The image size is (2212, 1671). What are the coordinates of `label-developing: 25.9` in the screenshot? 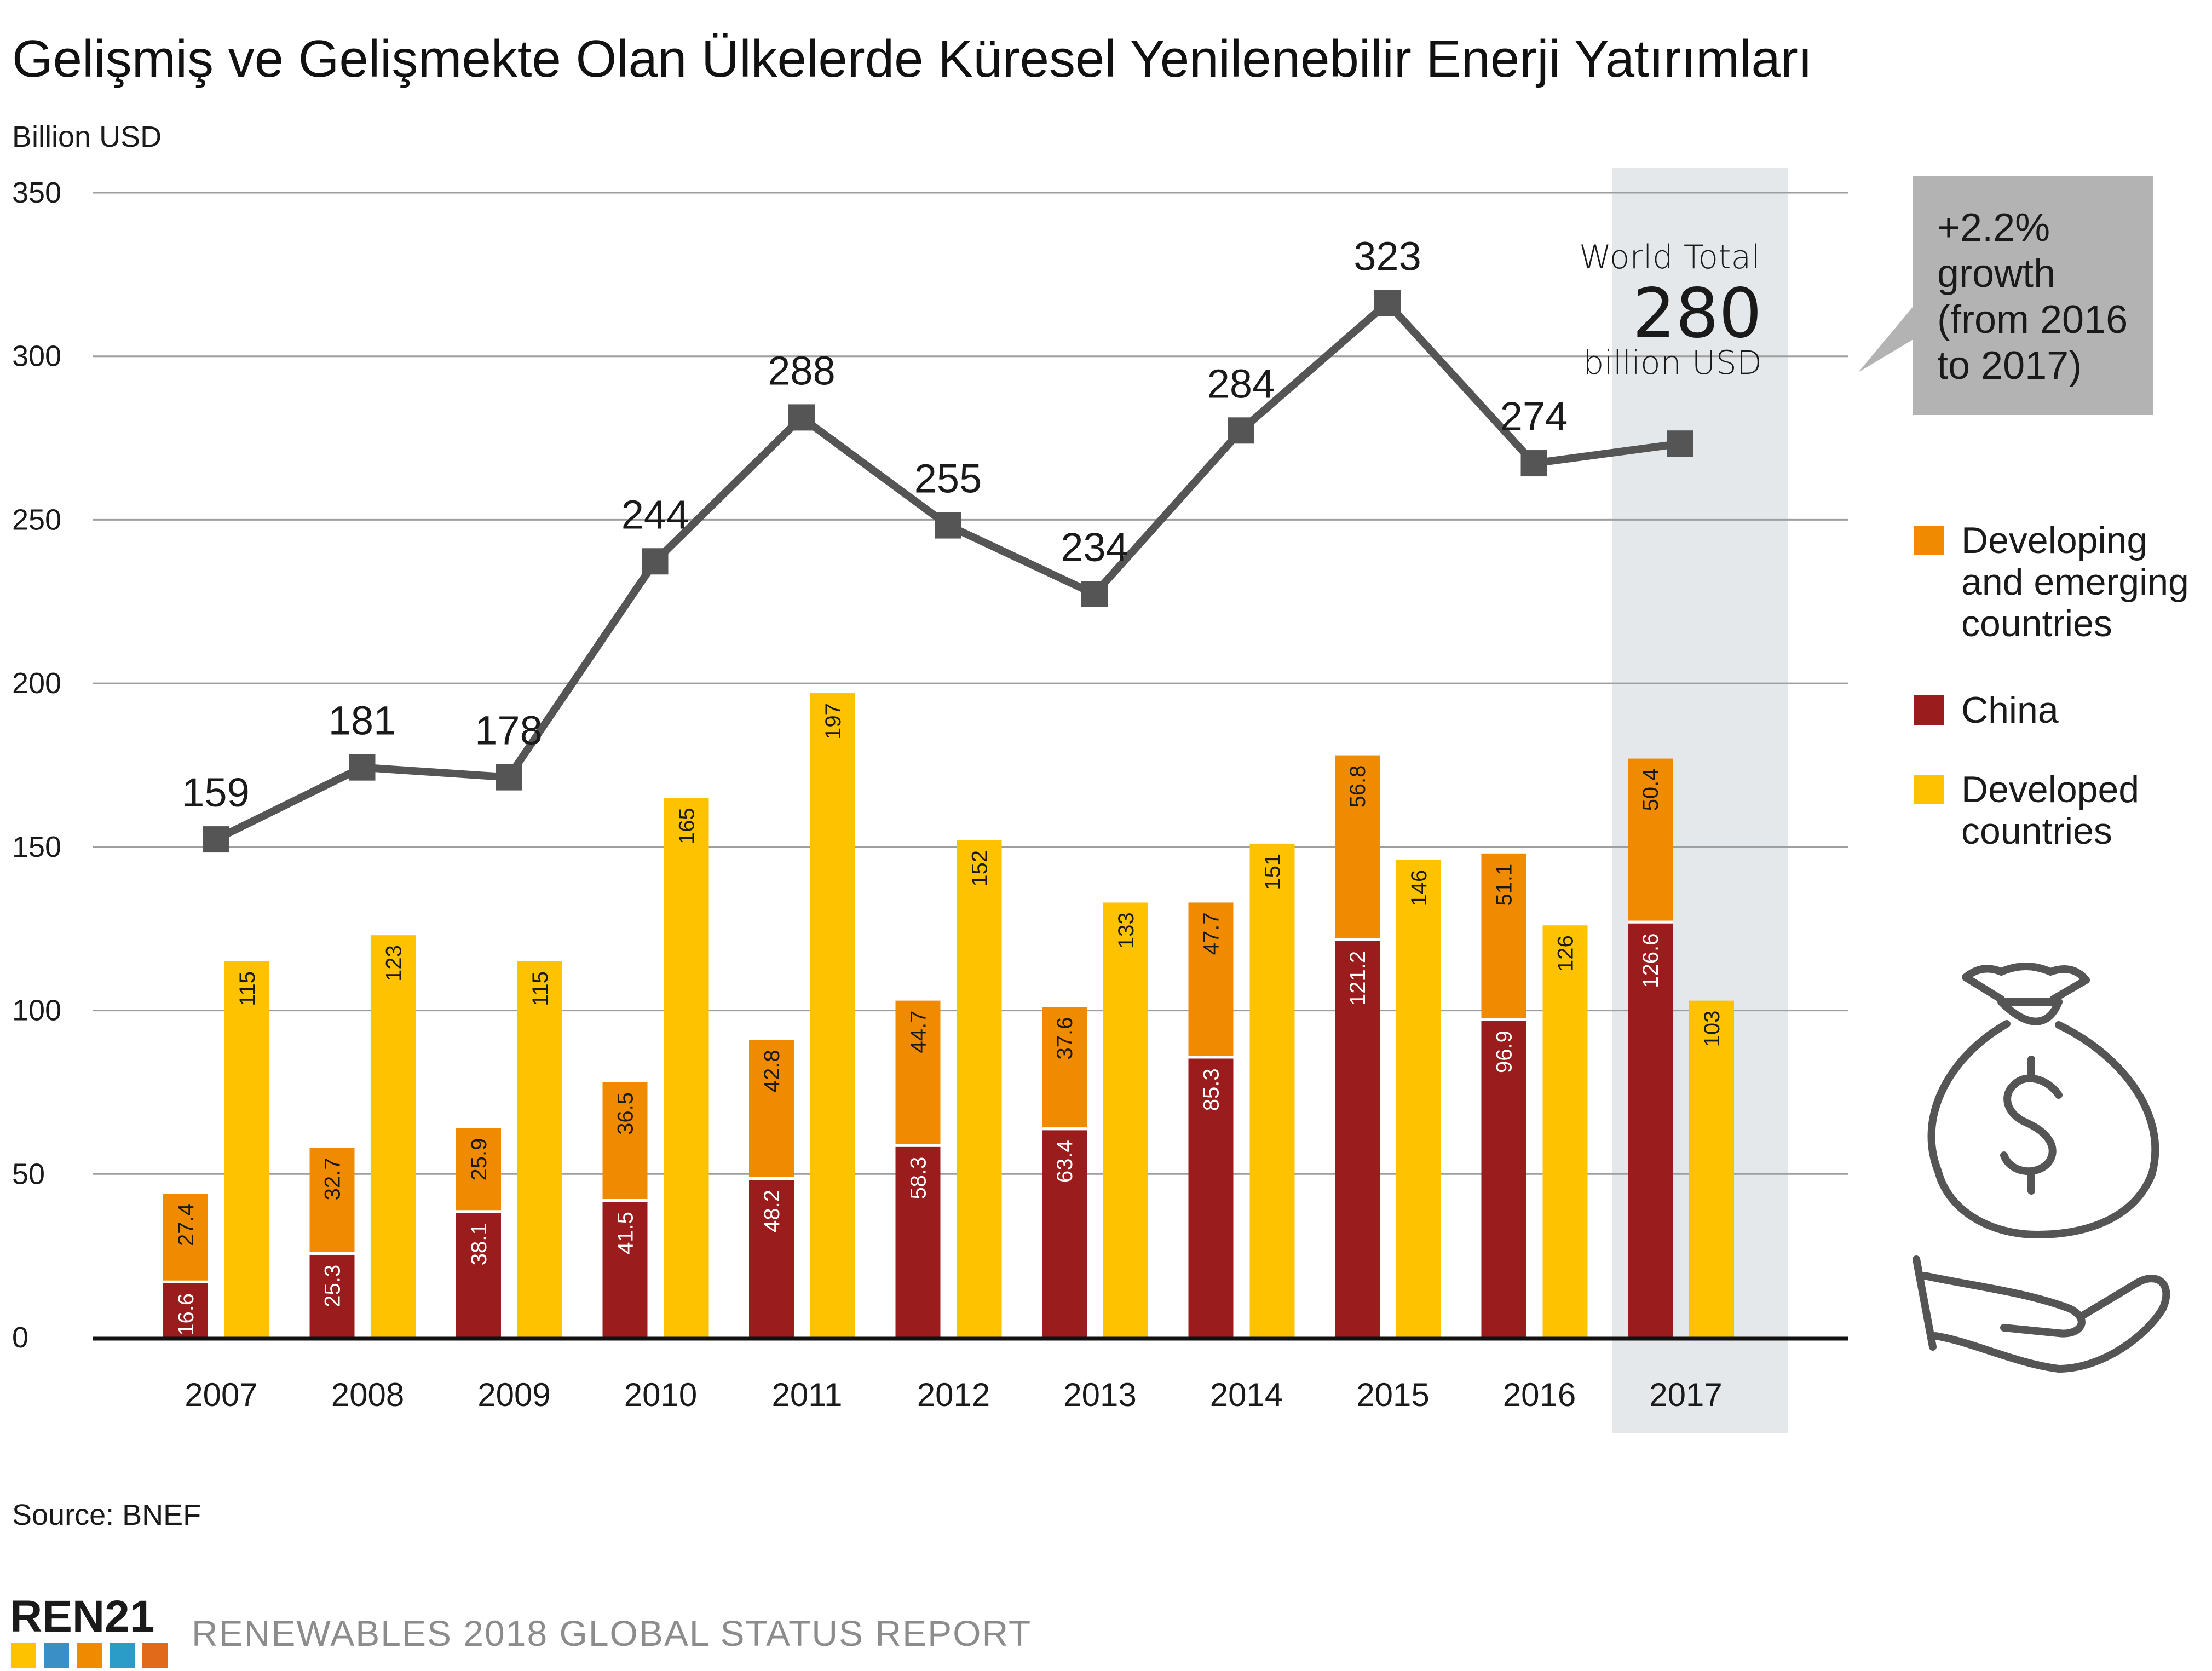 It's located at (479, 1159).